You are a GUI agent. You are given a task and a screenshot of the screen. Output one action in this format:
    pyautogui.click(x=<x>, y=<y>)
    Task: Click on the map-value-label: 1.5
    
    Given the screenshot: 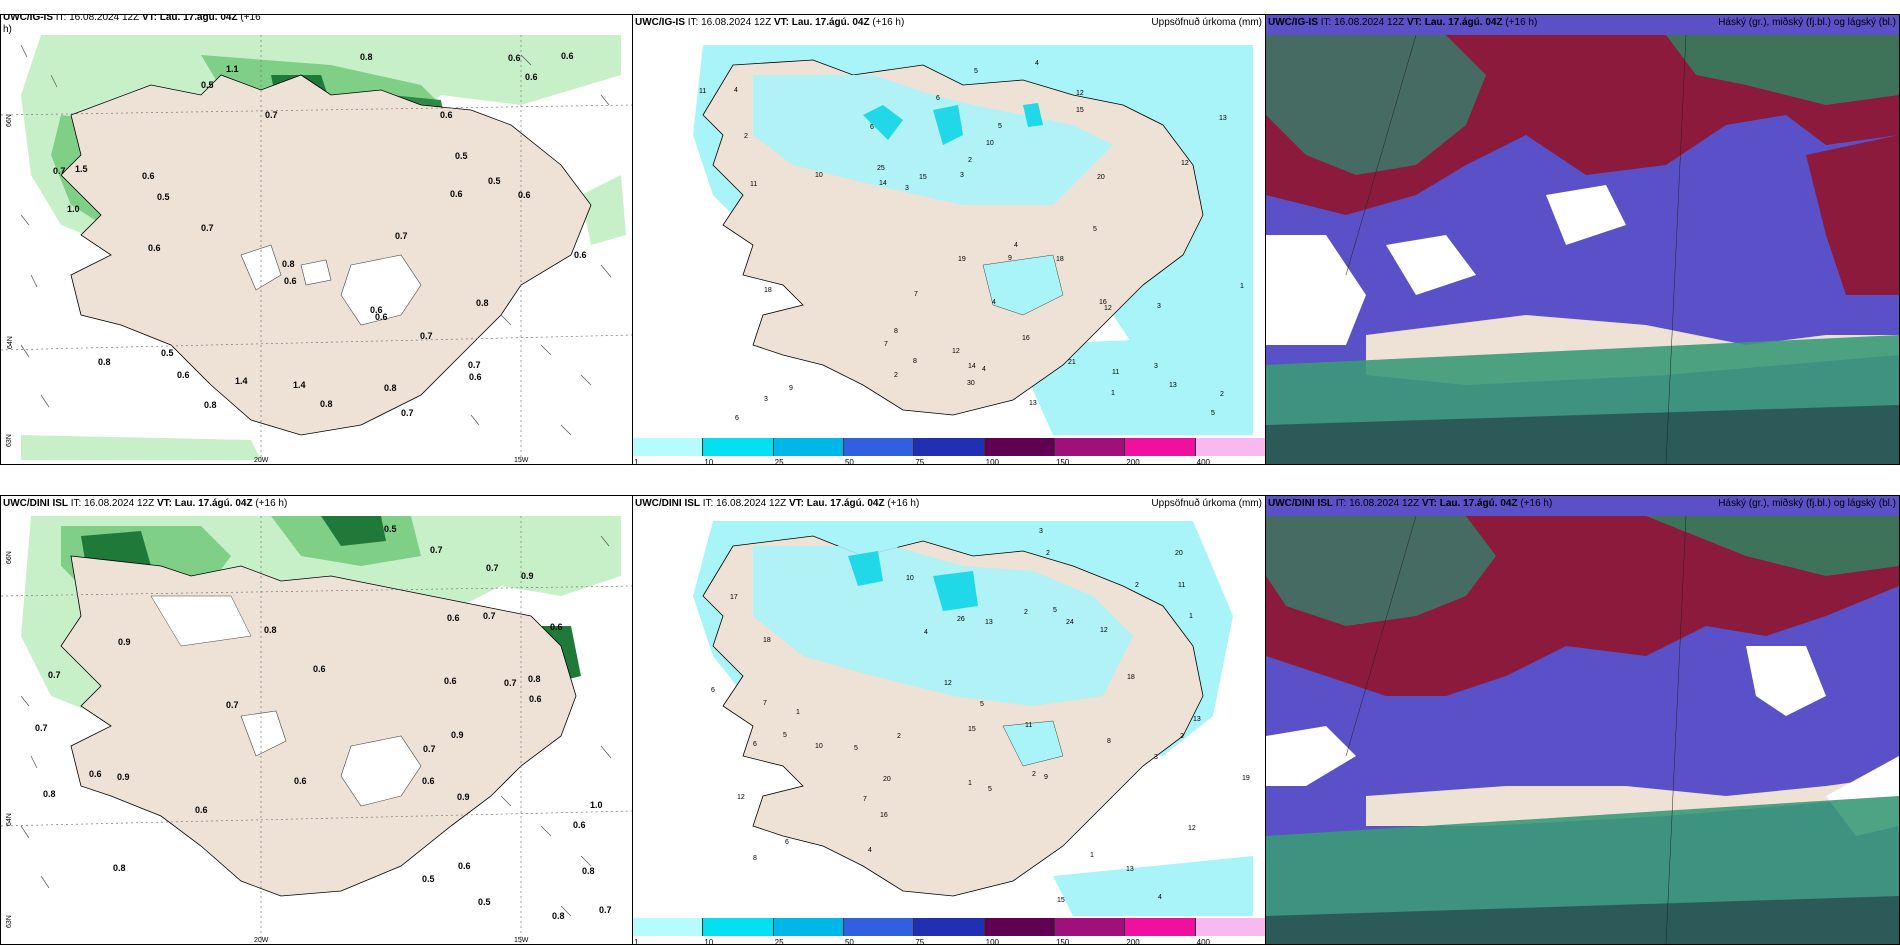 What is the action you would take?
    pyautogui.click(x=81, y=169)
    